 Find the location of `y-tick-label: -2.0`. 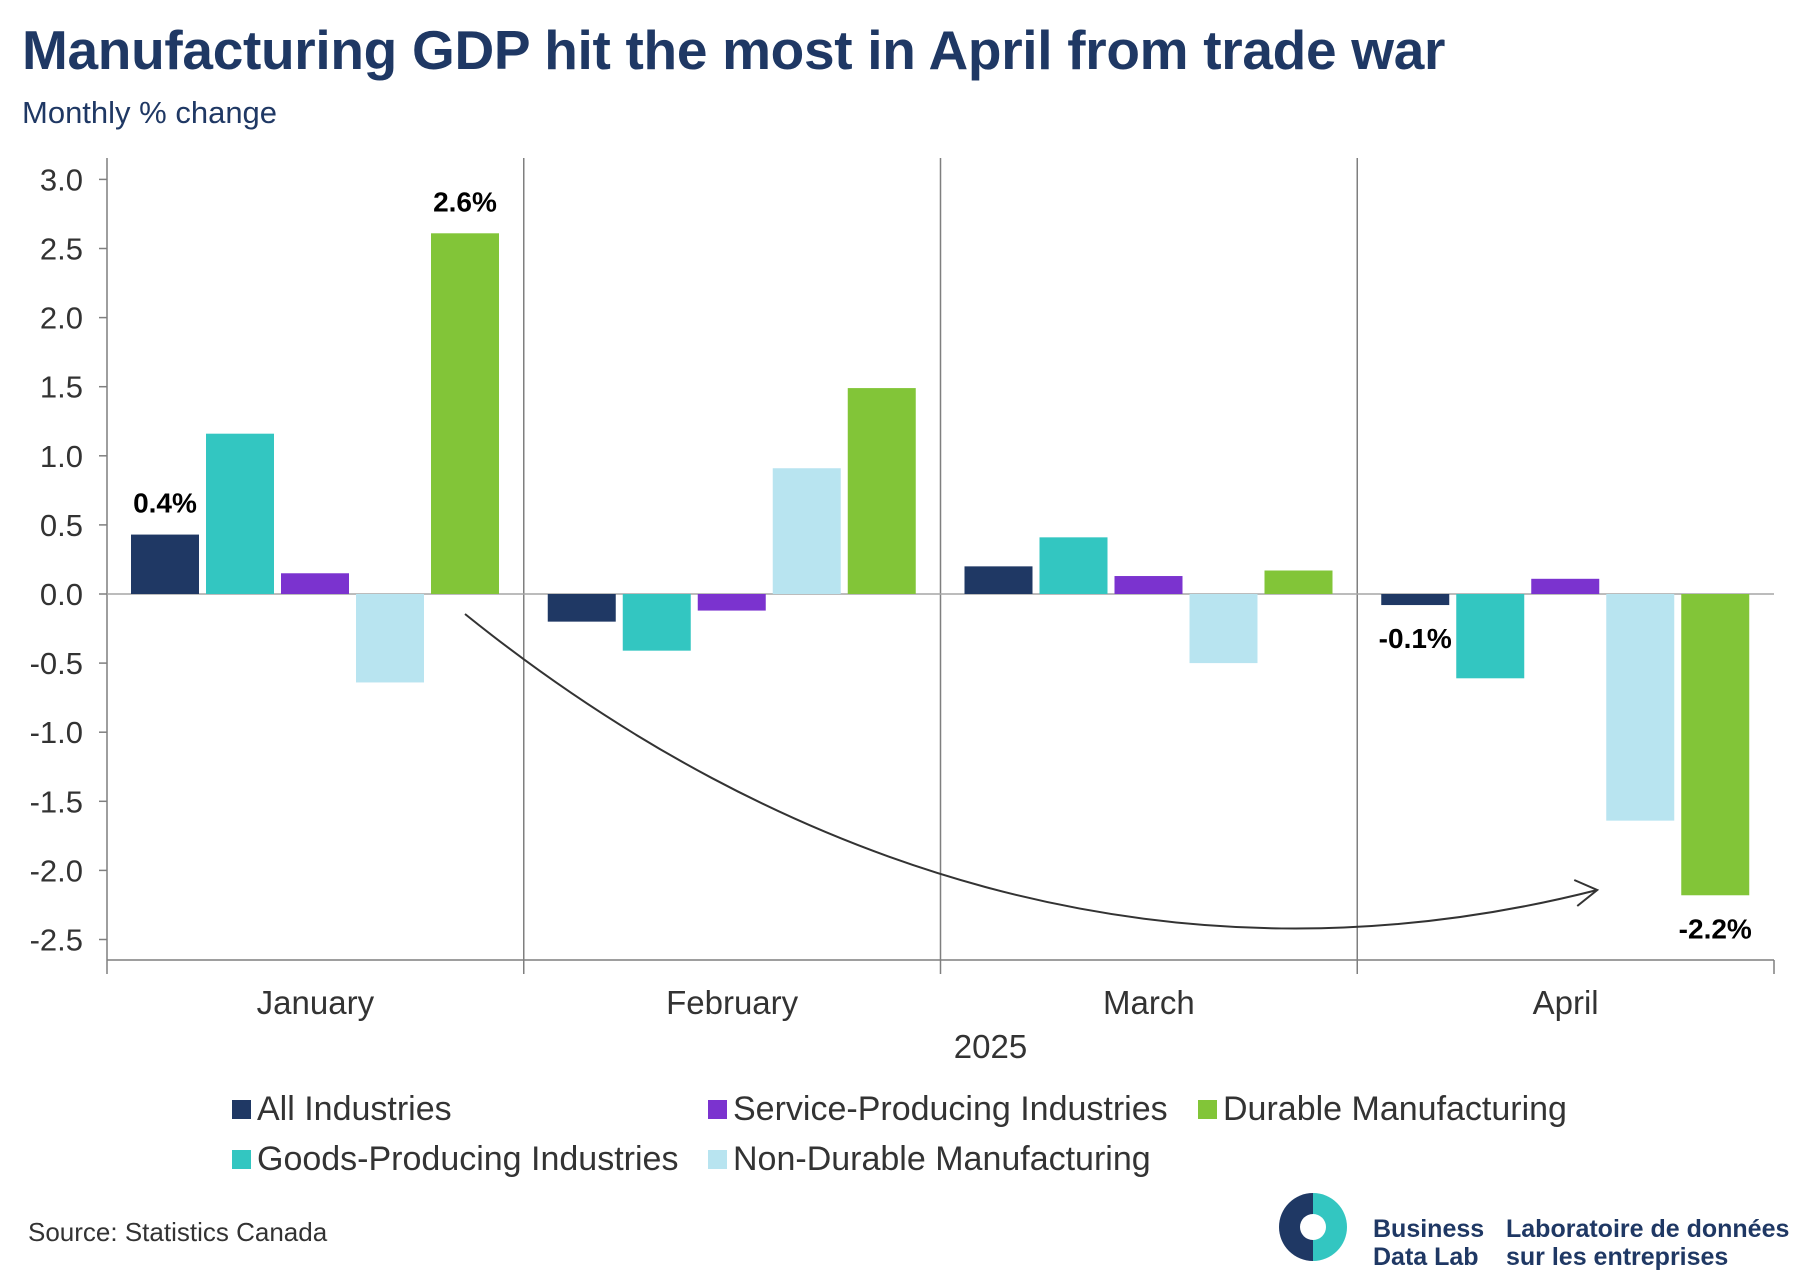

y-tick-label: -2.0 is located at coordinates (56, 870).